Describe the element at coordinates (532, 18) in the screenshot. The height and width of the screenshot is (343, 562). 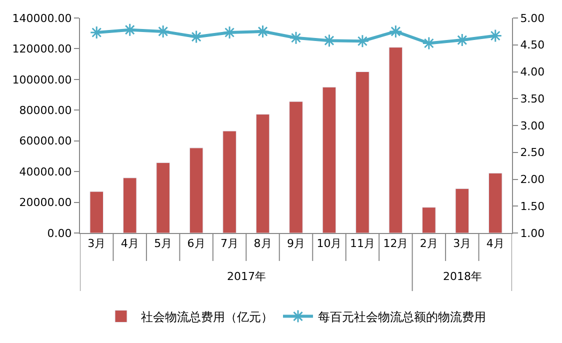
I see `y2-tick-label: 5.00` at that location.